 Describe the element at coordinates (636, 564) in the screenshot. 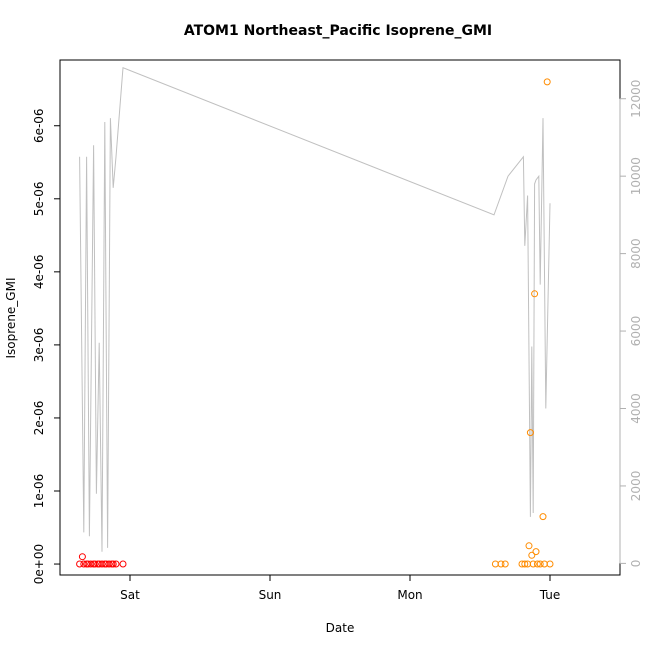

I see `y2-tick-label: 0` at that location.